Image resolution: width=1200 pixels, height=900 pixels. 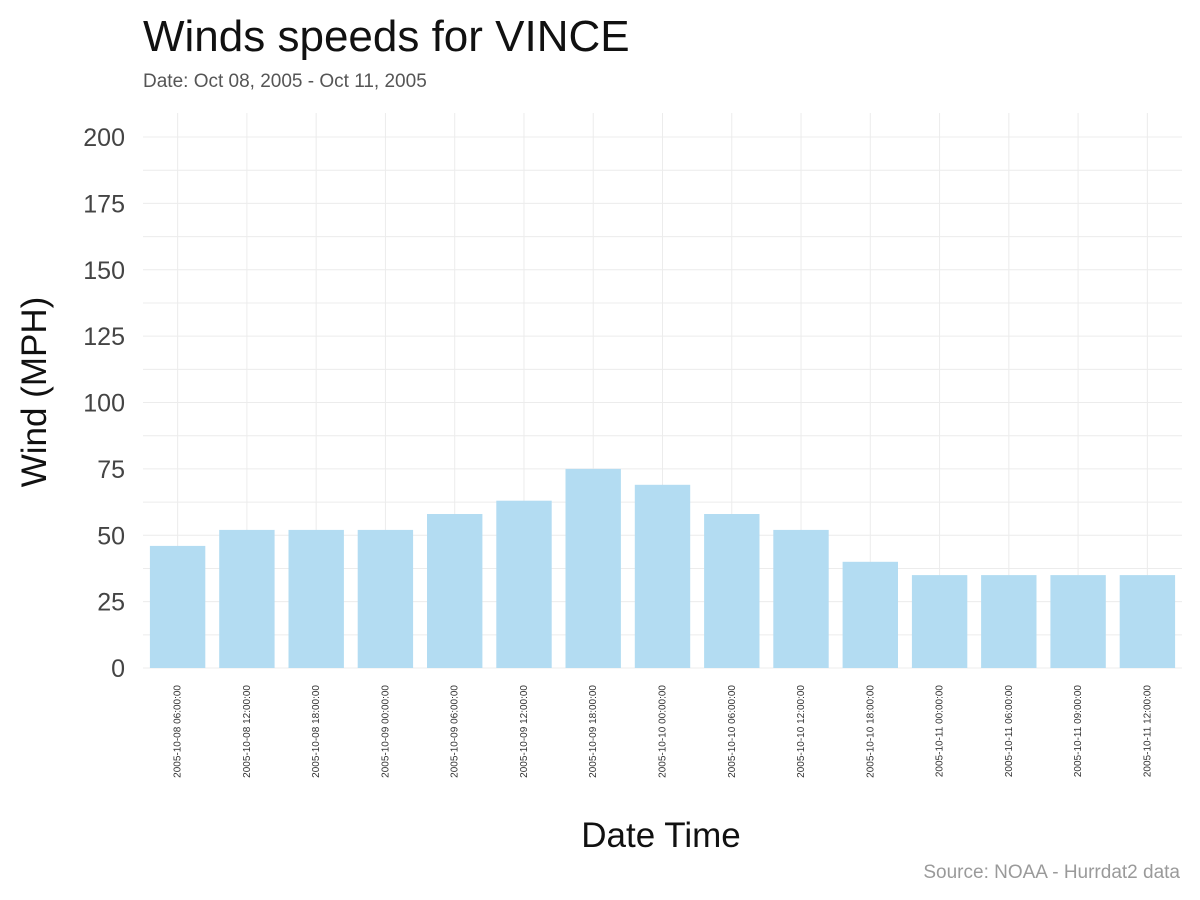 I want to click on y-tick-label: 0, so click(x=118, y=669).